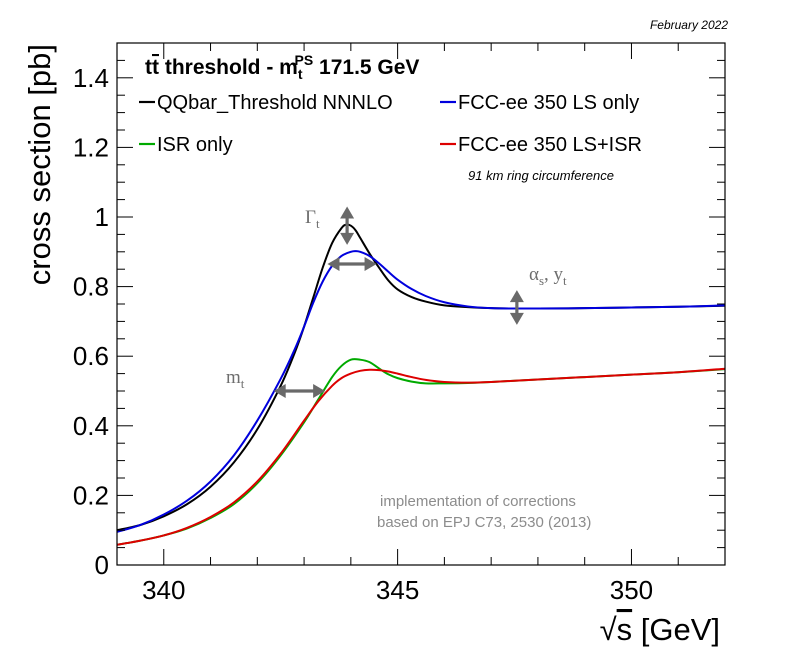  I want to click on x-axis-unit: [GeV], so click(676, 629).